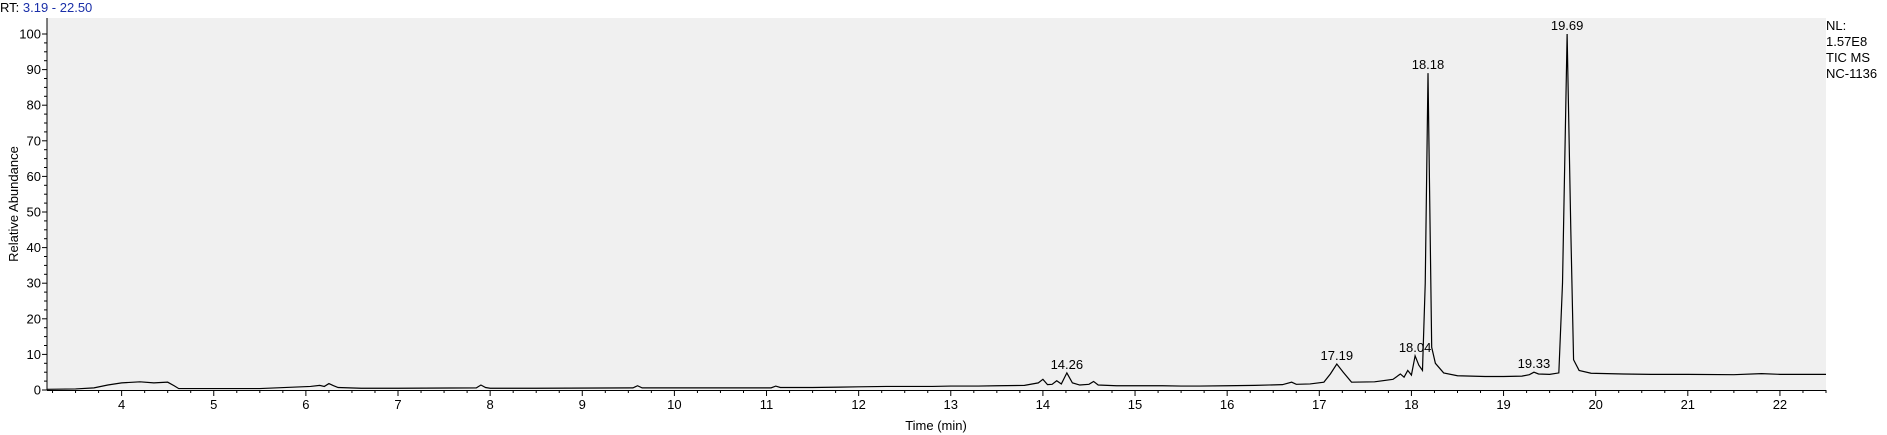 The image size is (1887, 435). I want to click on x-tick-label: 21, so click(1688, 404).